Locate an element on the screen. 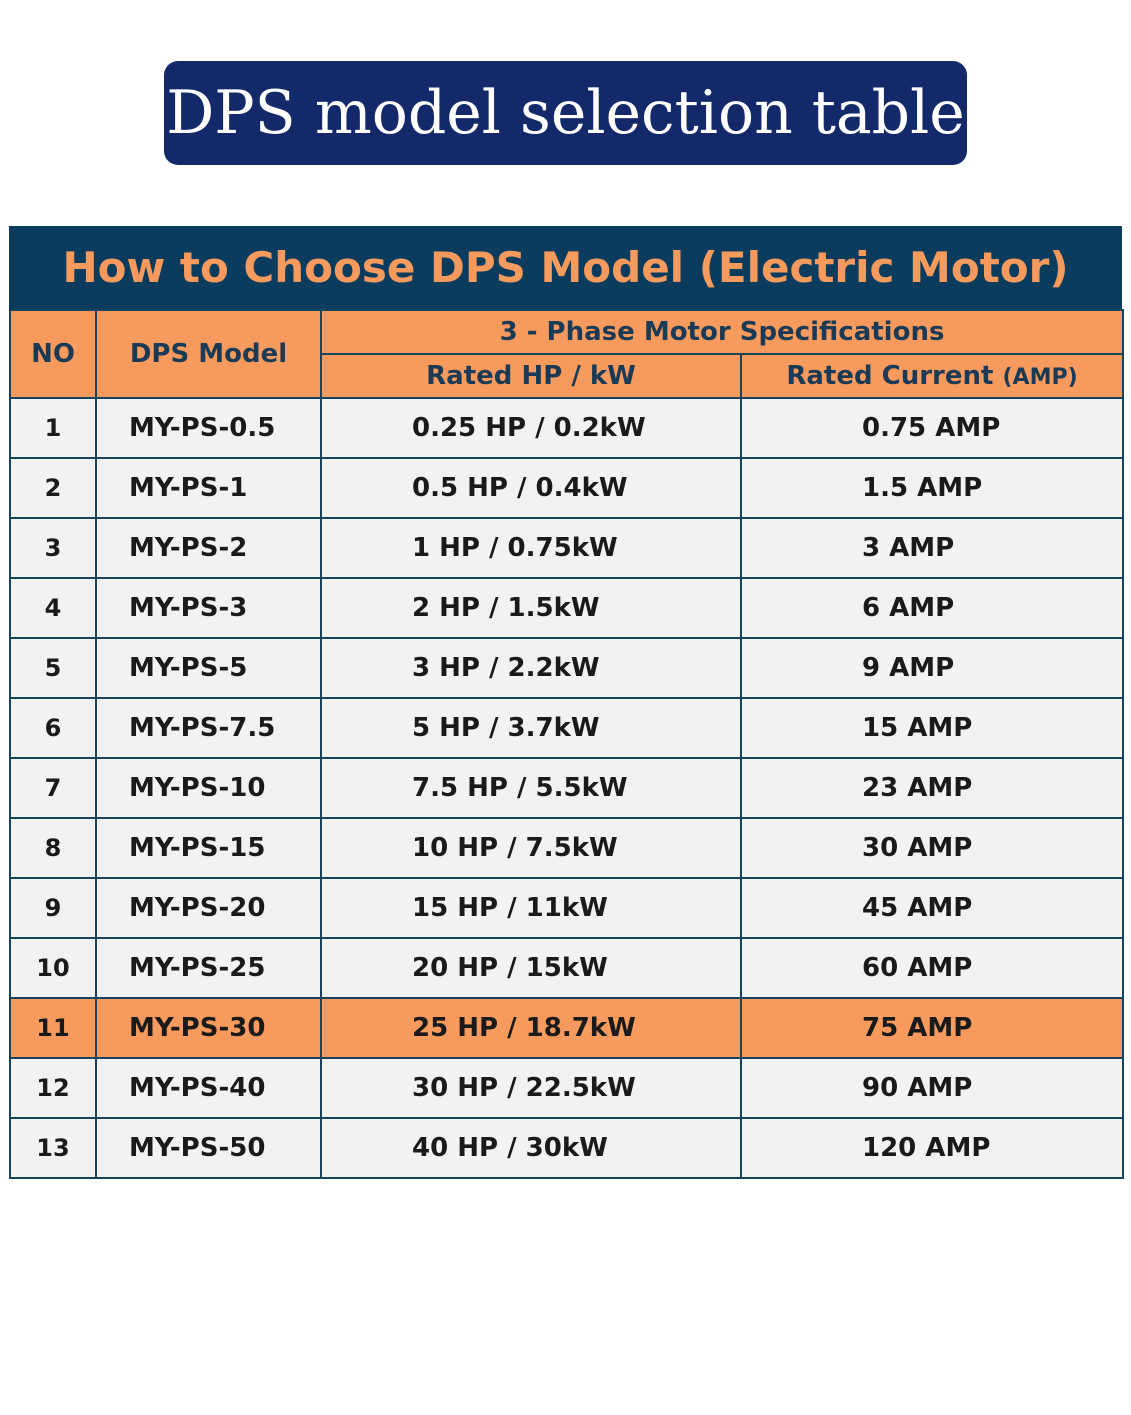  cell-rated-hp: 25 HP / 18.7kW is located at coordinates (531, 1028).